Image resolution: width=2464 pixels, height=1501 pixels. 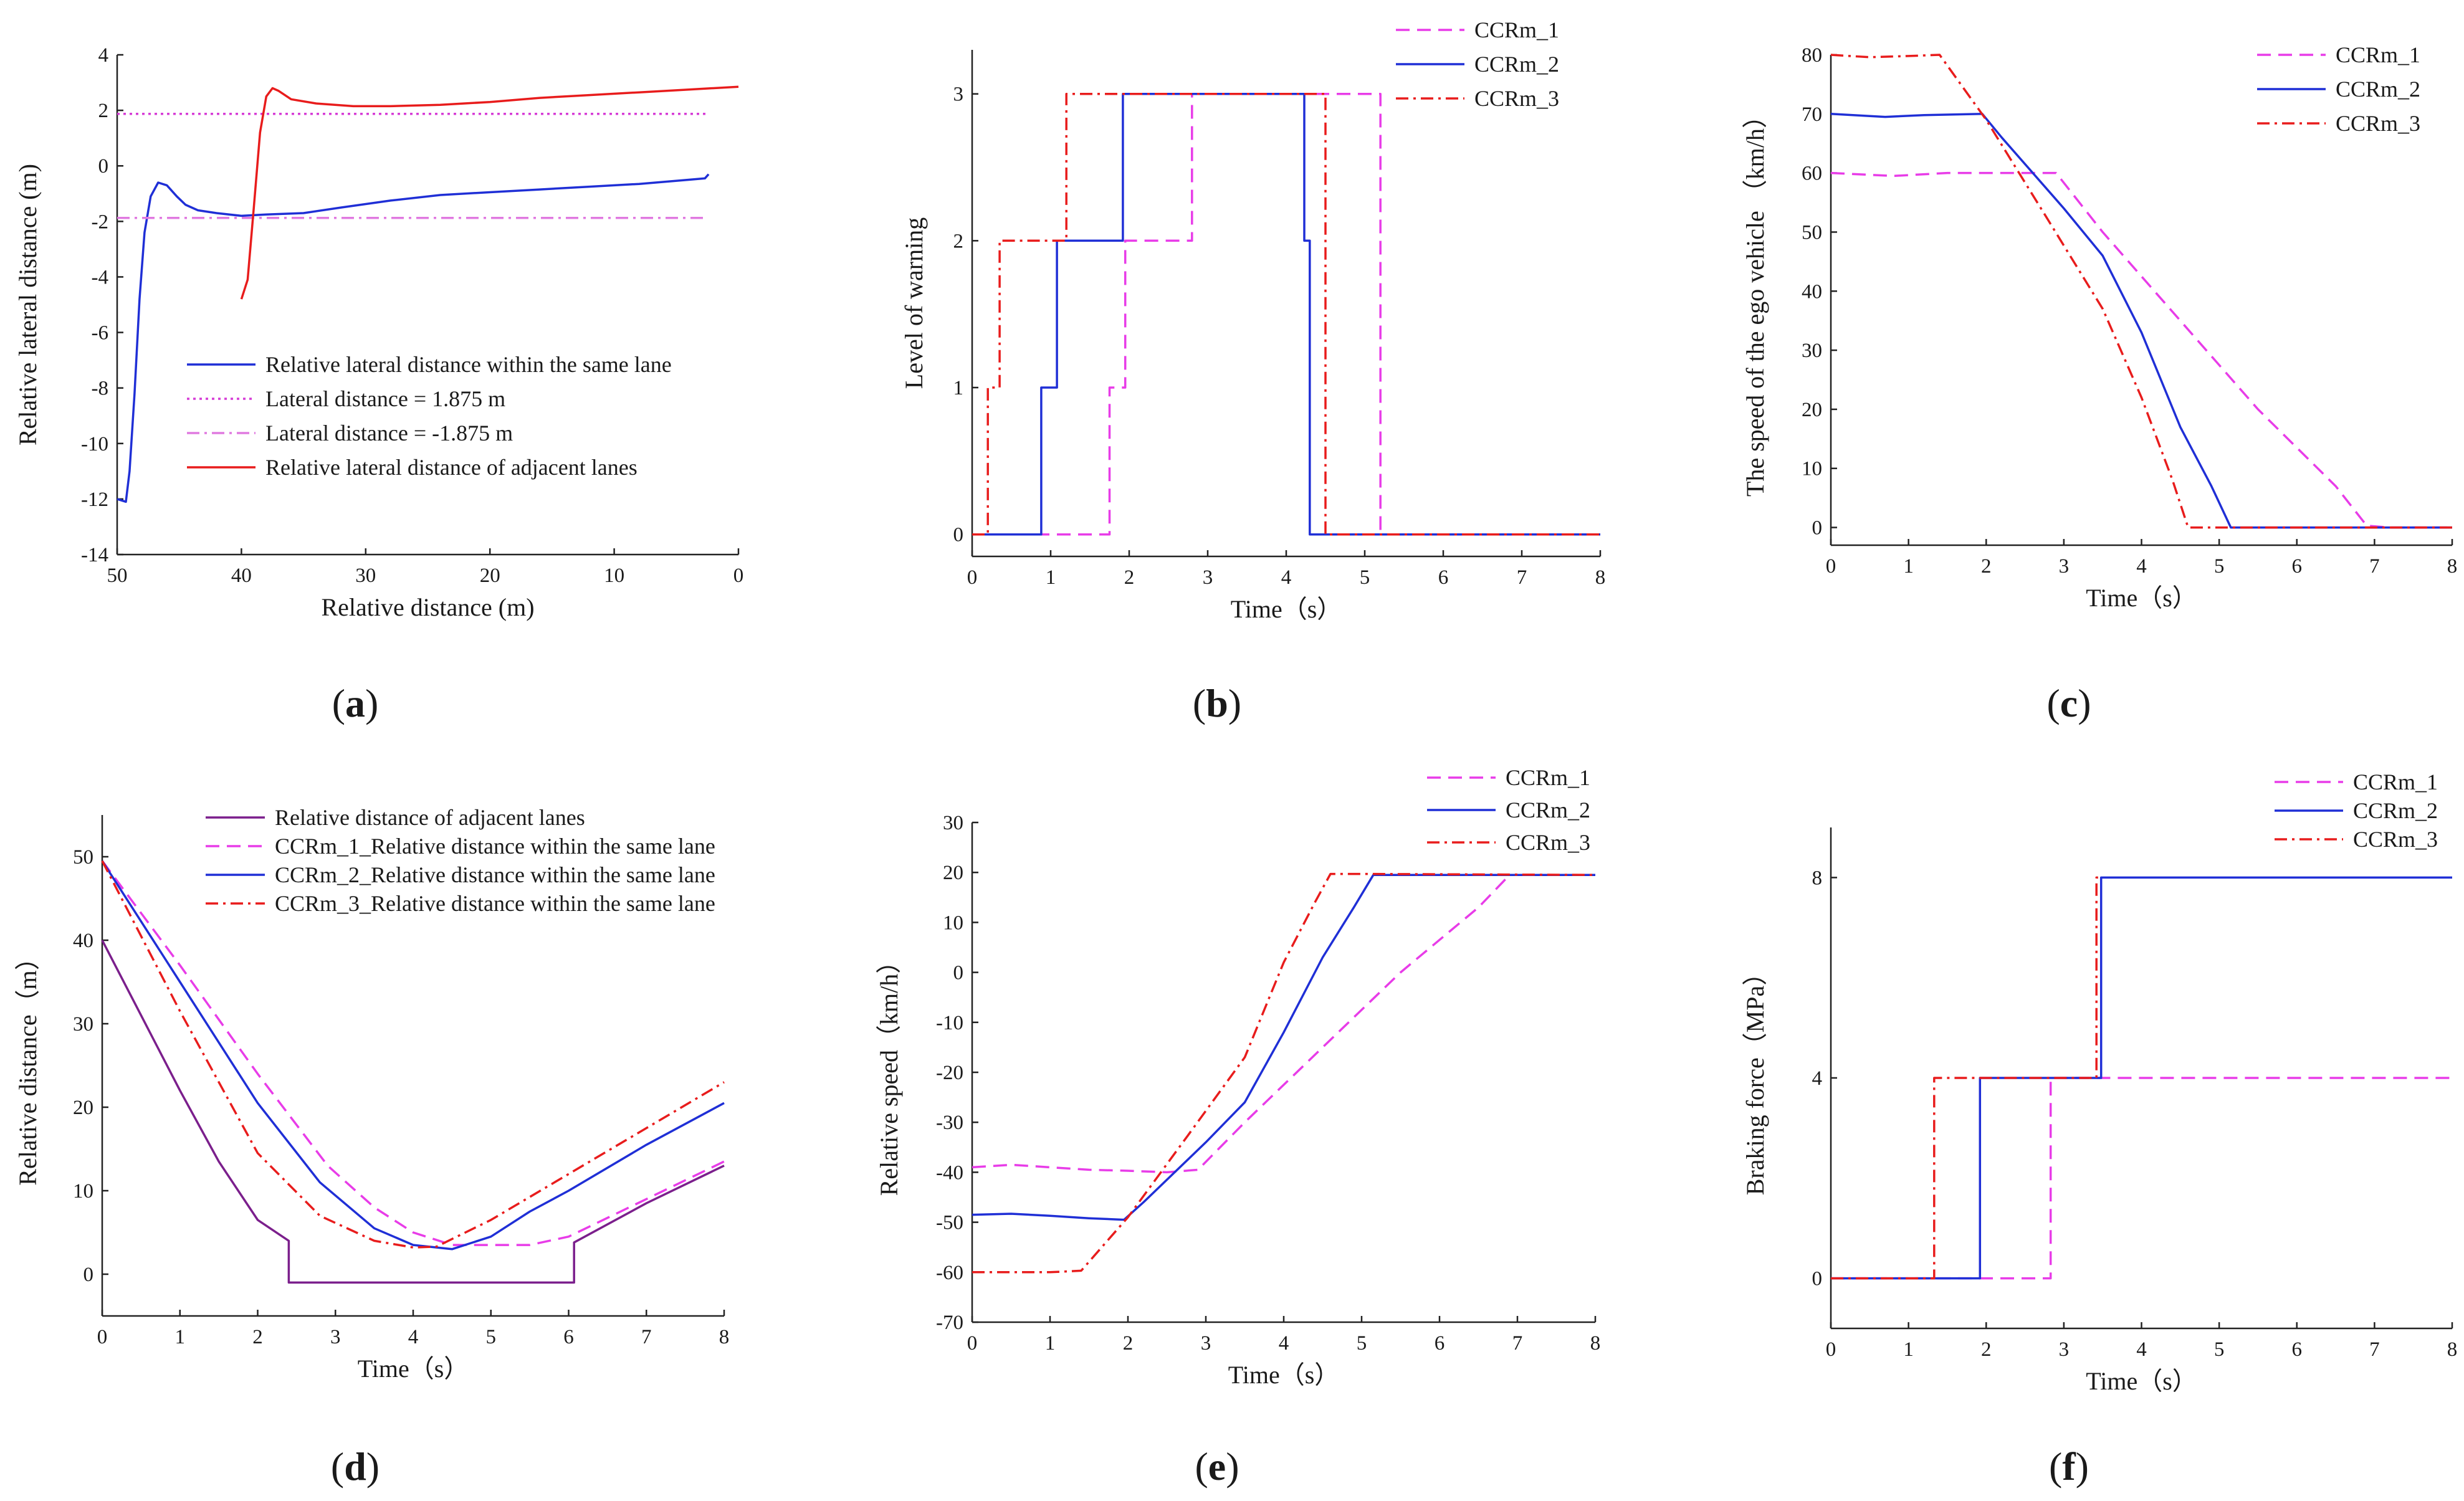 I want to click on x-tick-label: 40, so click(x=242, y=576).